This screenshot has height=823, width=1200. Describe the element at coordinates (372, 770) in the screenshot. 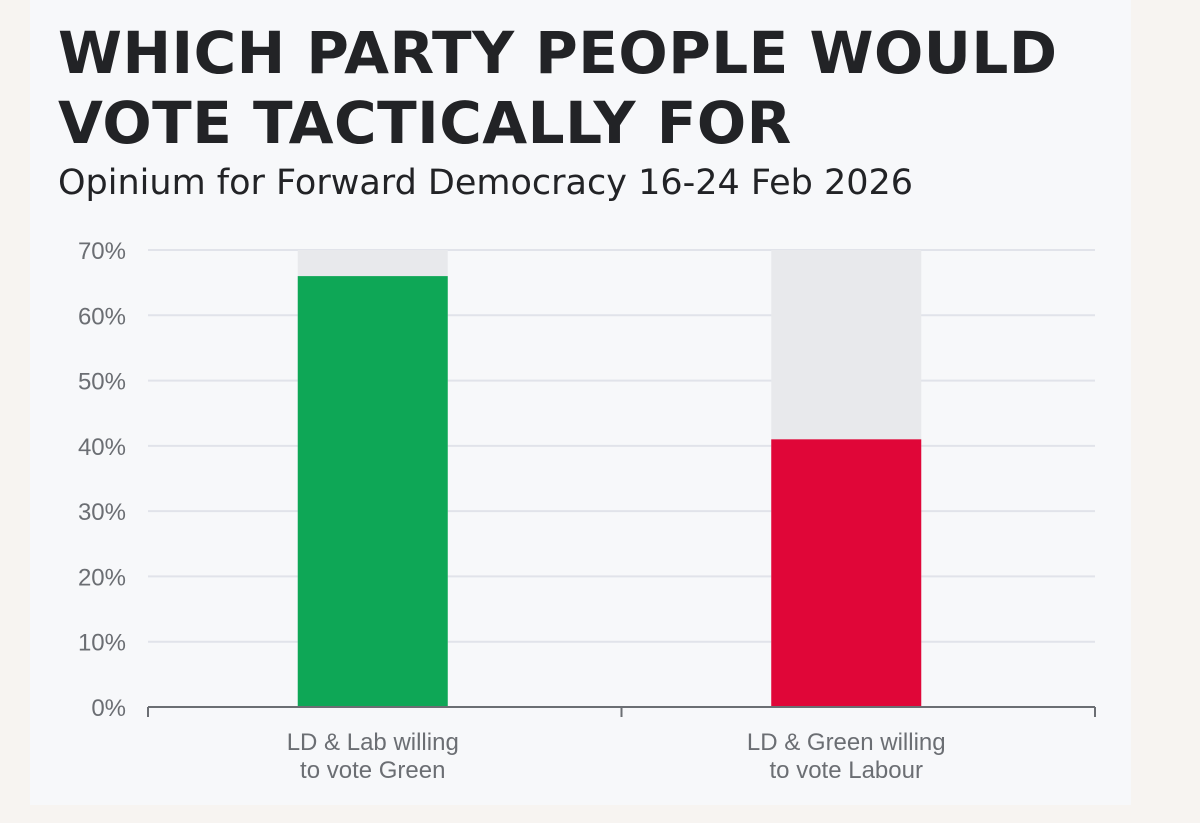

I see `x-category-label: to vote Green` at that location.